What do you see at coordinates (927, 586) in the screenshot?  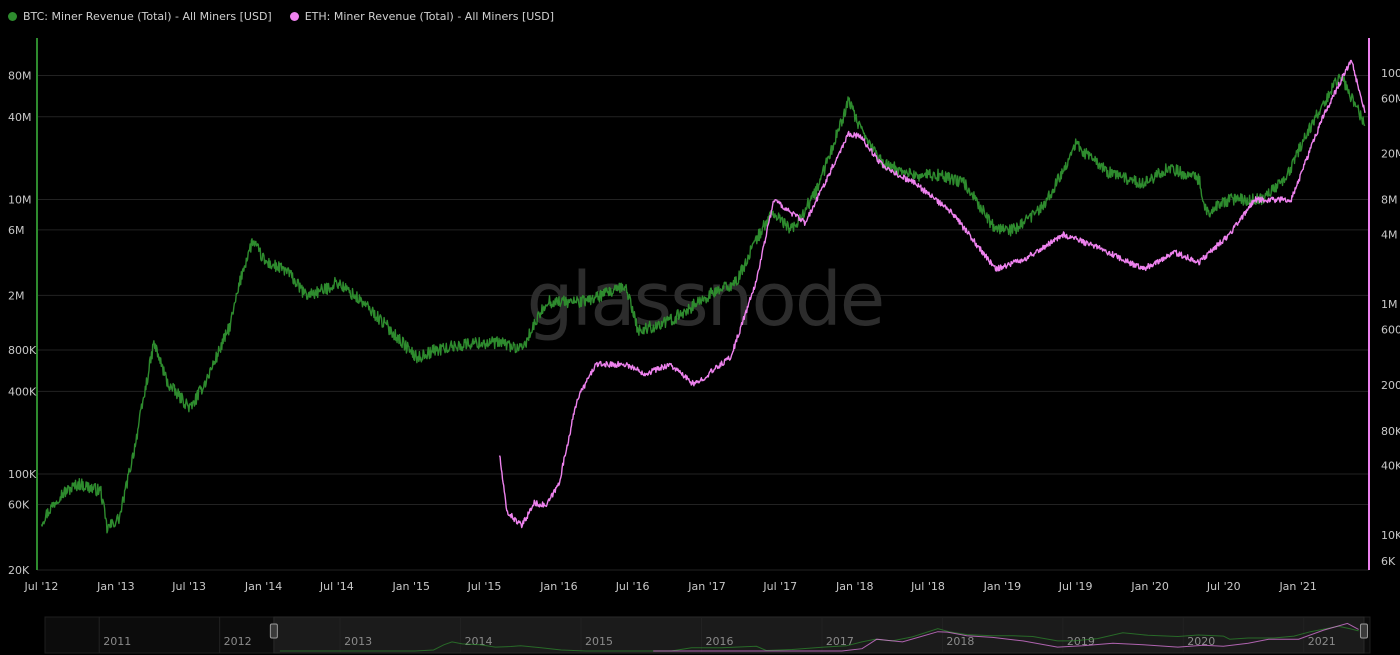 I see `x-tick-label: Jul '18` at bounding box center [927, 586].